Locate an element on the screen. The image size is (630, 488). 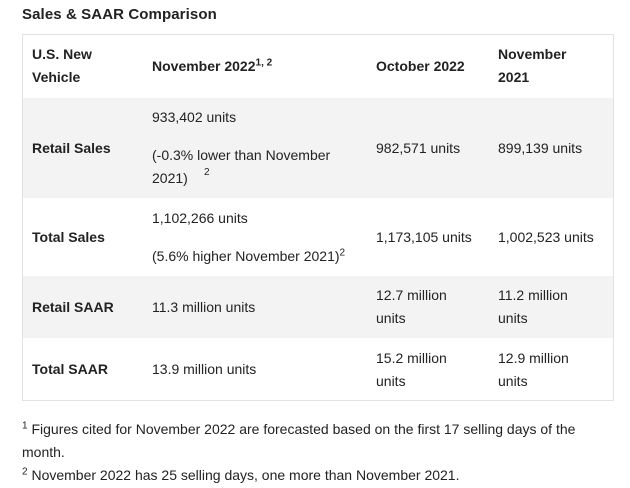
cell-november-2022: 13.9 million units is located at coordinates (204, 369).